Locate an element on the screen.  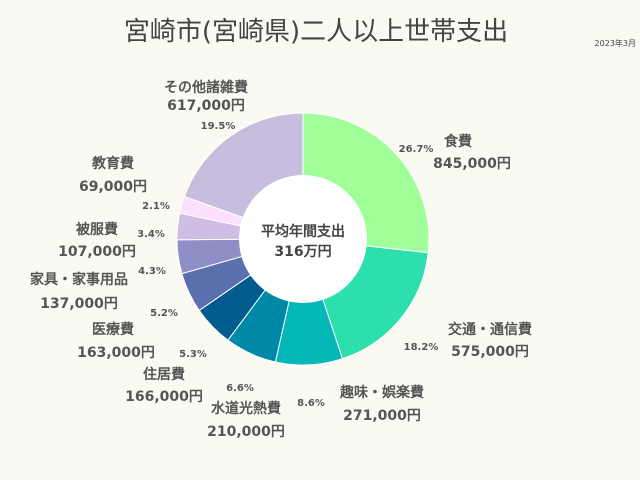
slice-label-value: 617,000円 is located at coordinates (206, 106).